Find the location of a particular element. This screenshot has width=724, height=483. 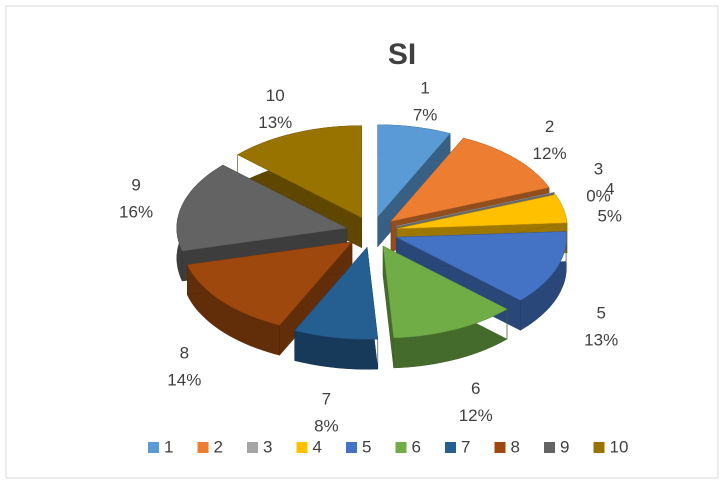

data-label-category: 9 is located at coordinates (135, 184).